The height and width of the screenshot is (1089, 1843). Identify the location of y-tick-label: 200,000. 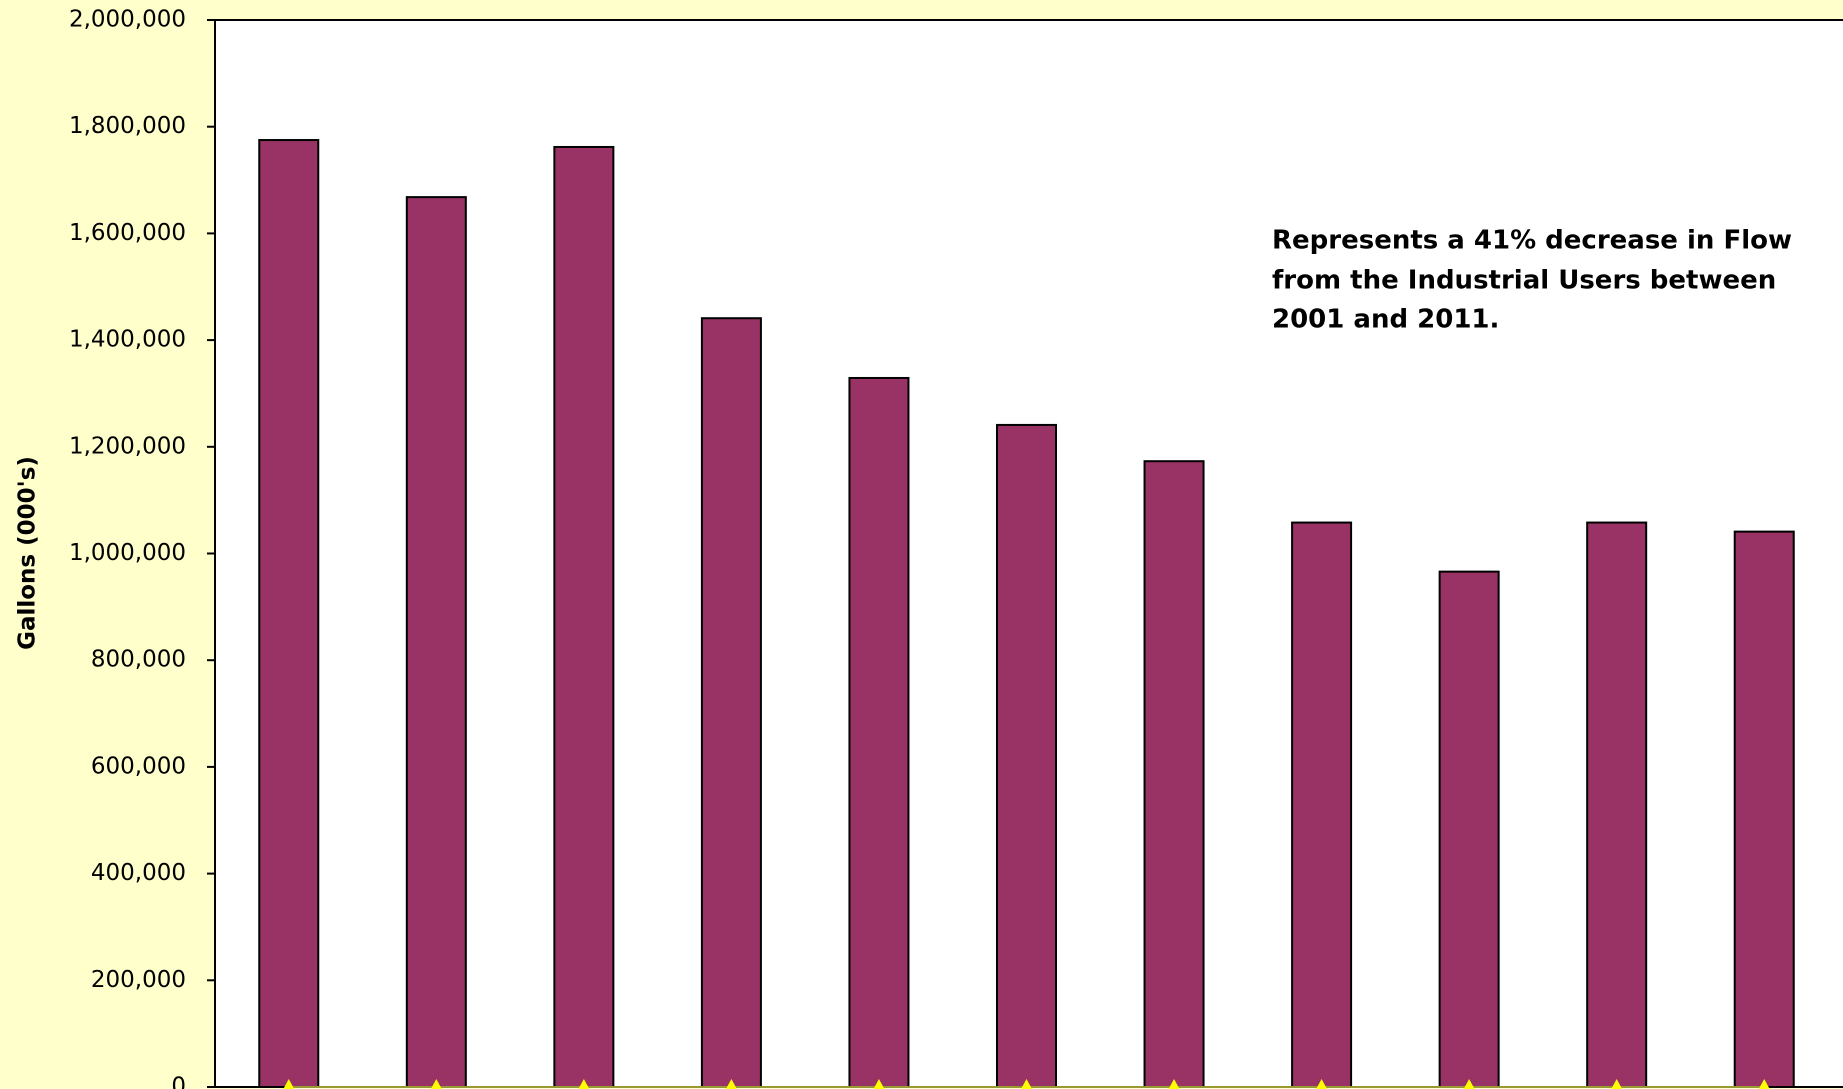
(138, 980).